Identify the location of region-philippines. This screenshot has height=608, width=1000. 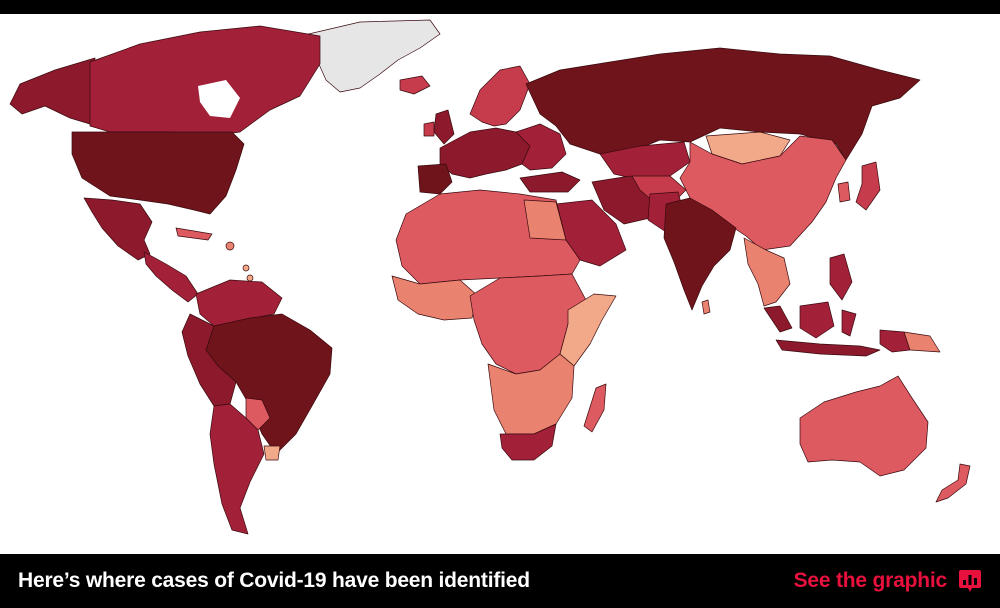
(841, 277).